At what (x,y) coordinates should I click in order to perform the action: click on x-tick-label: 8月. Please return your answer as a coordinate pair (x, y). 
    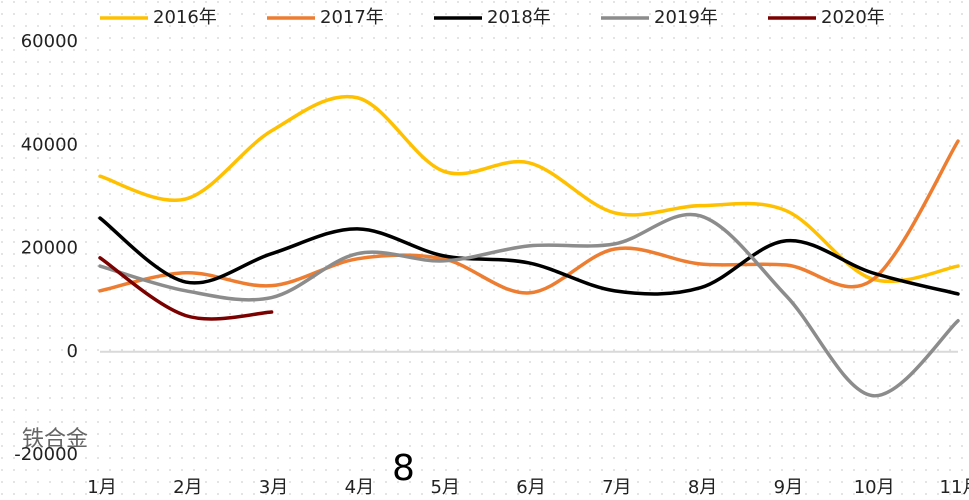
    Looking at the image, I should click on (702, 487).